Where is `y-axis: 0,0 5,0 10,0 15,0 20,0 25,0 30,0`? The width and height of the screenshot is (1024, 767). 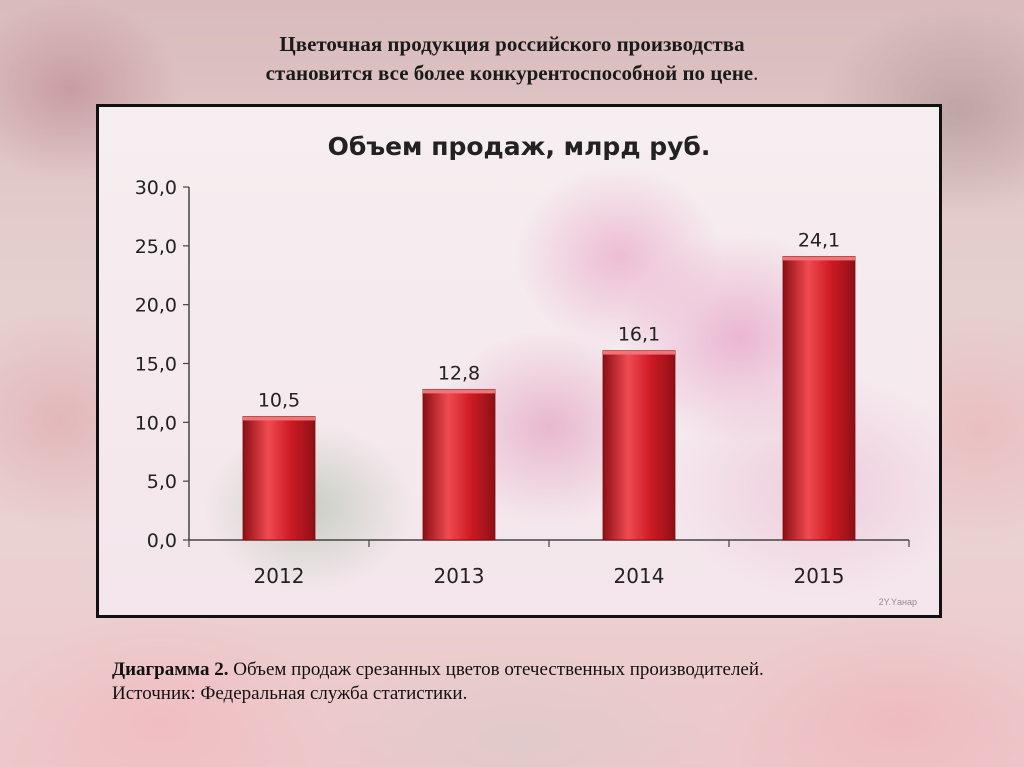 y-axis: 0,0 5,0 10,0 15,0 20,0 25,0 30,0 is located at coordinates (162, 364).